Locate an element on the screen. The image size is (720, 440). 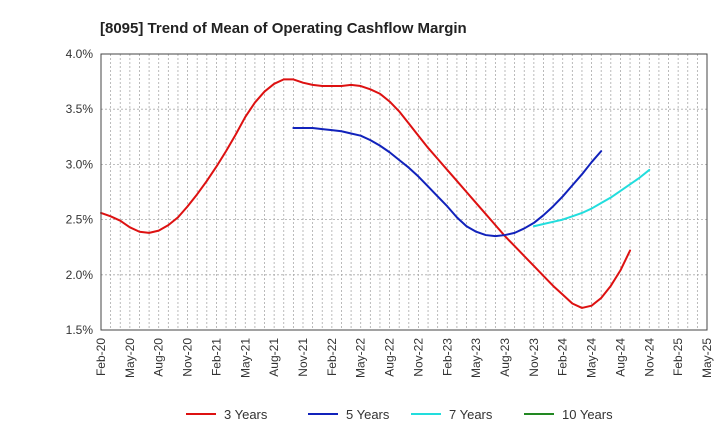
x-tick-label: May-20 is located at coordinates (130, 358).